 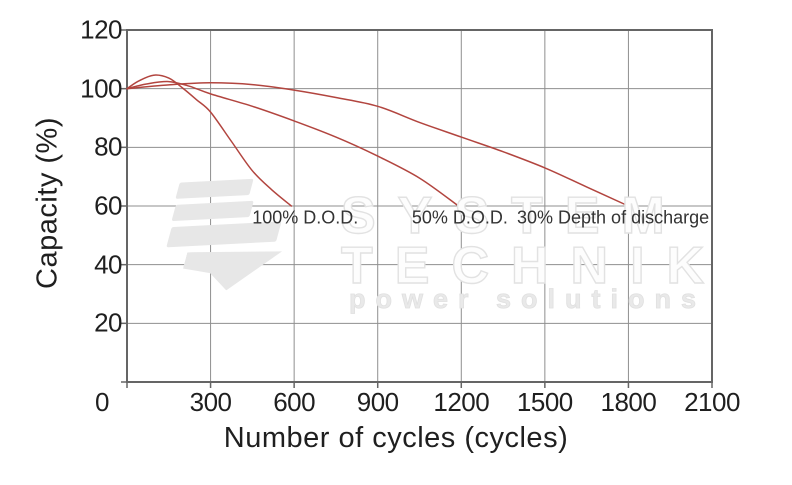 What do you see at coordinates (108, 205) in the screenshot?
I see `y-tick-label-60: 60` at bounding box center [108, 205].